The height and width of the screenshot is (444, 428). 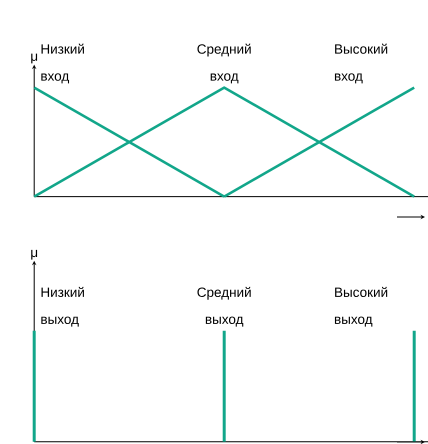 What do you see at coordinates (361, 306) in the screenshot?
I see `text: Высокий выход` at bounding box center [361, 306].